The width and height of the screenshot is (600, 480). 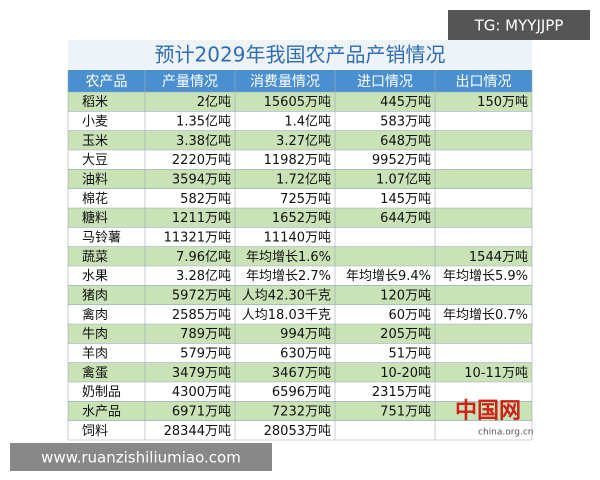 What do you see at coordinates (502, 102) in the screenshot?
I see `table-cell: 150万吨` at bounding box center [502, 102].